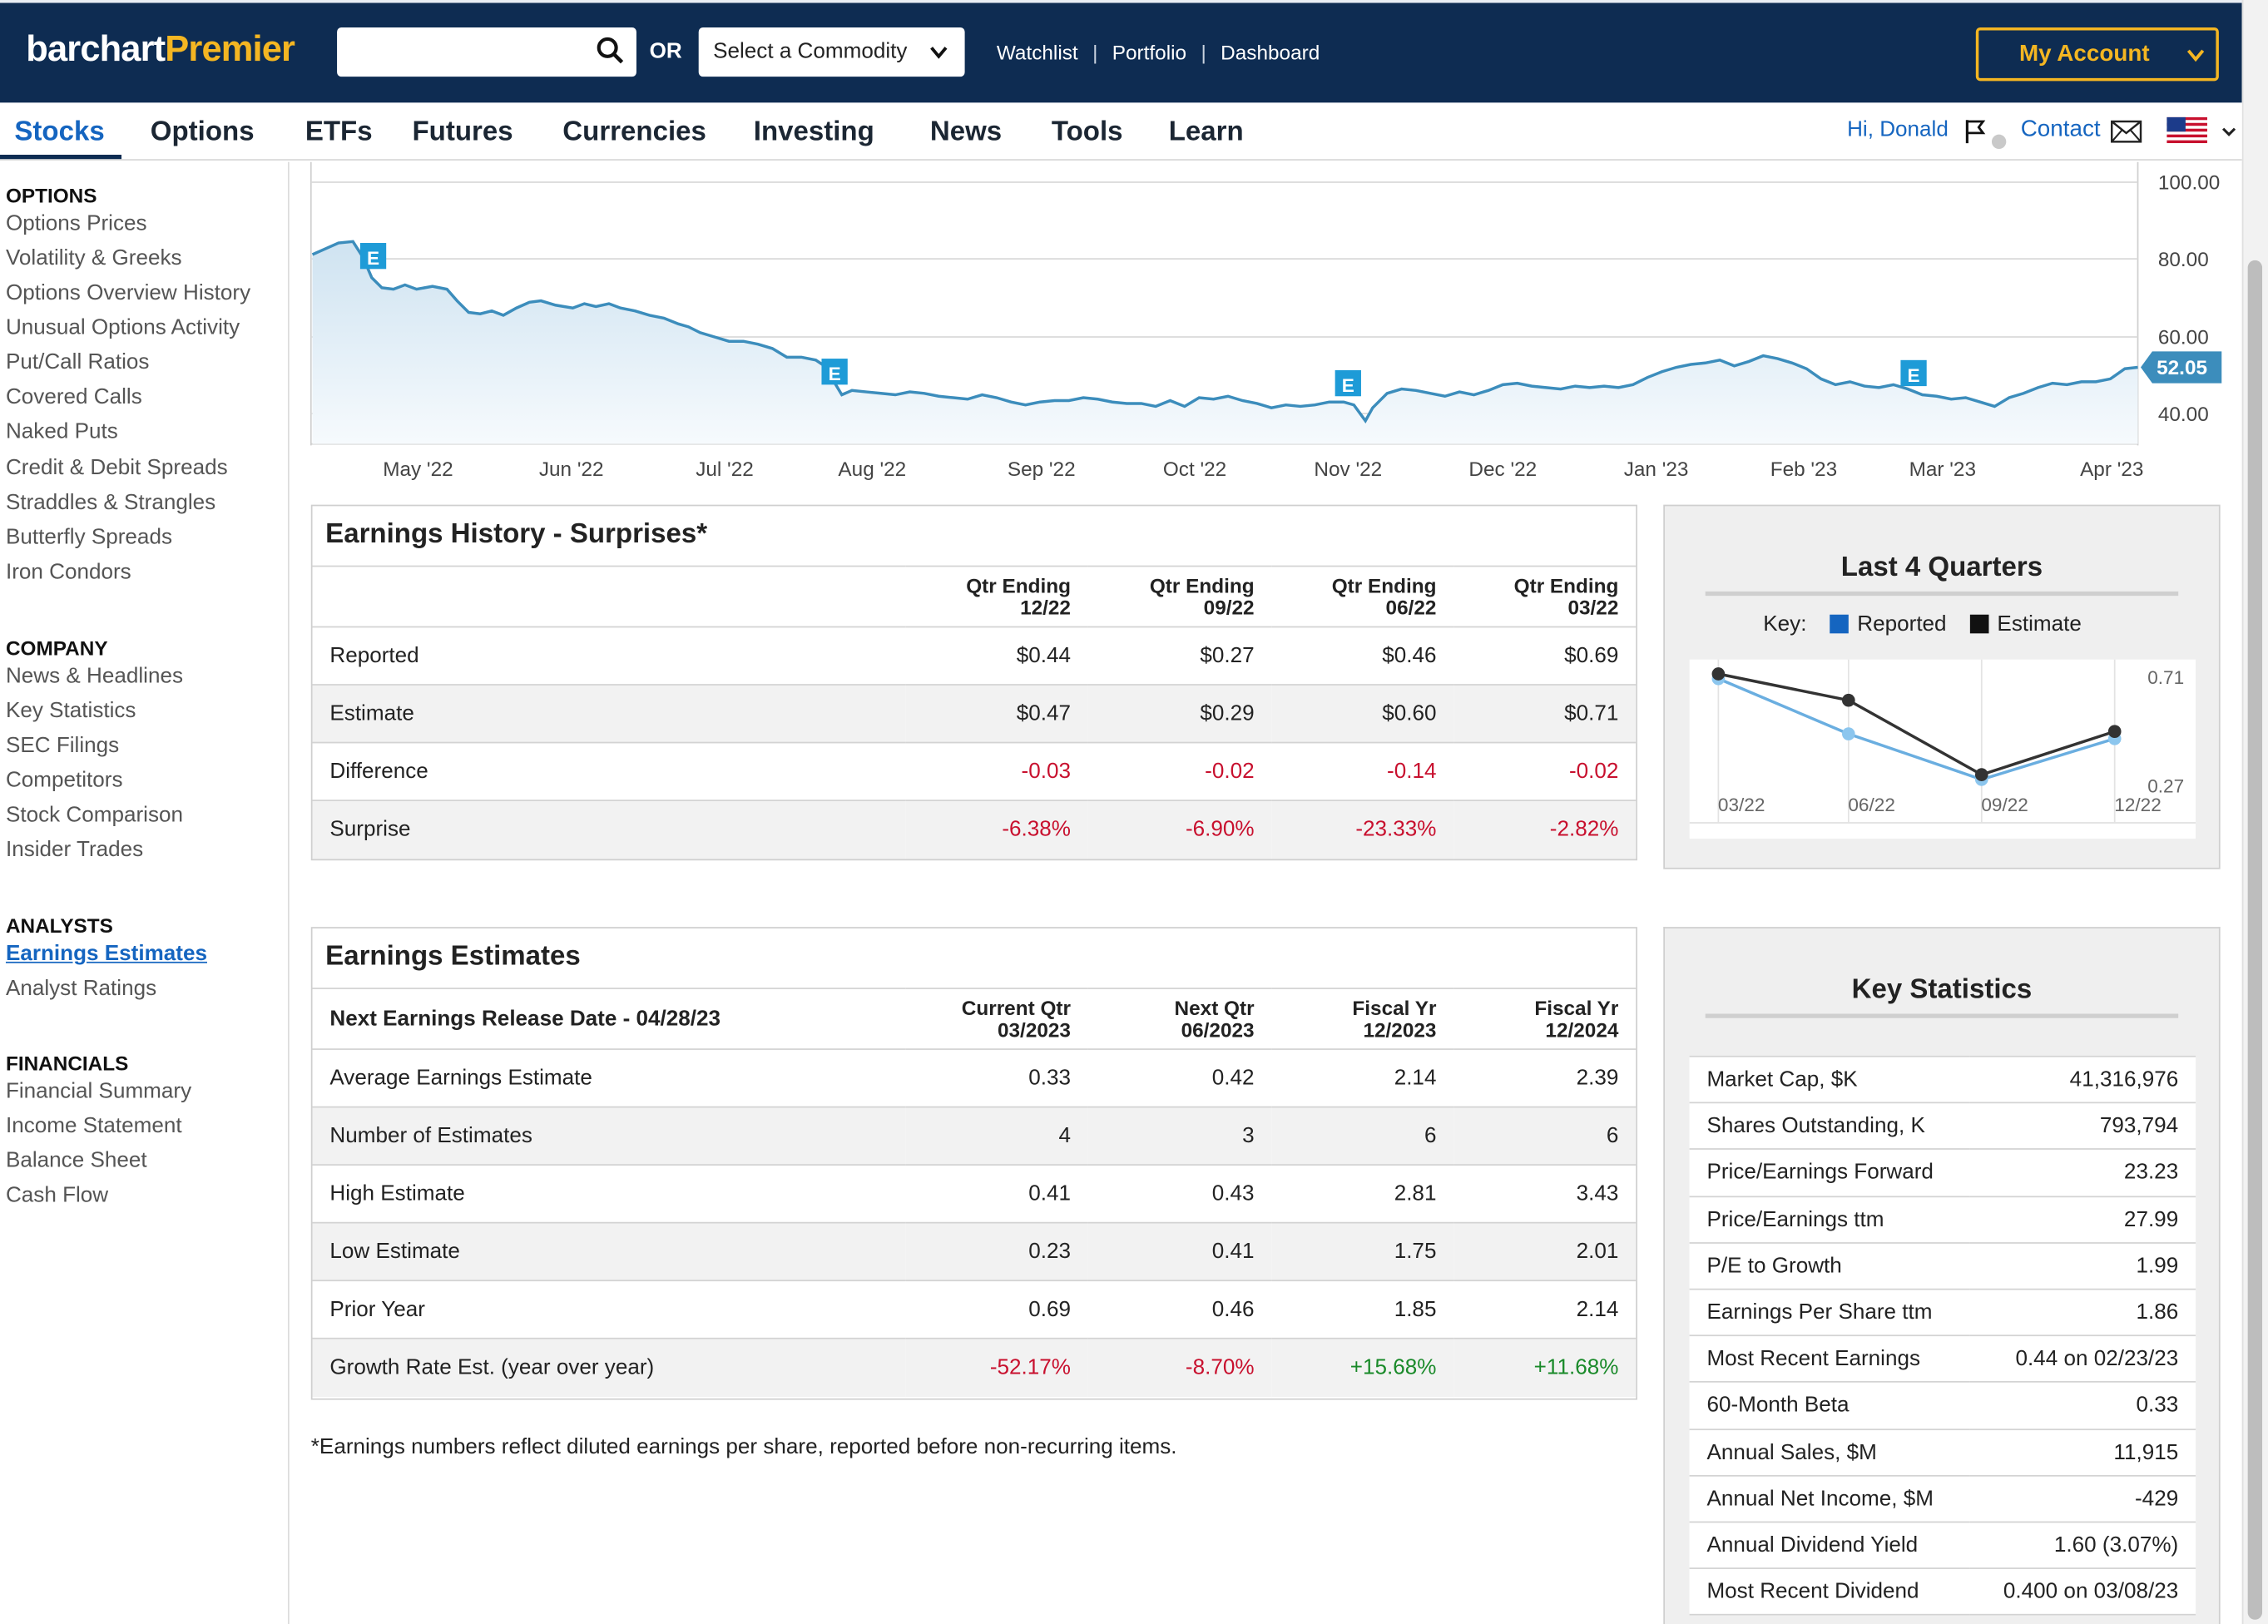  What do you see at coordinates (2083, 1219) in the screenshot?
I see `stat-value: 27.99` at bounding box center [2083, 1219].